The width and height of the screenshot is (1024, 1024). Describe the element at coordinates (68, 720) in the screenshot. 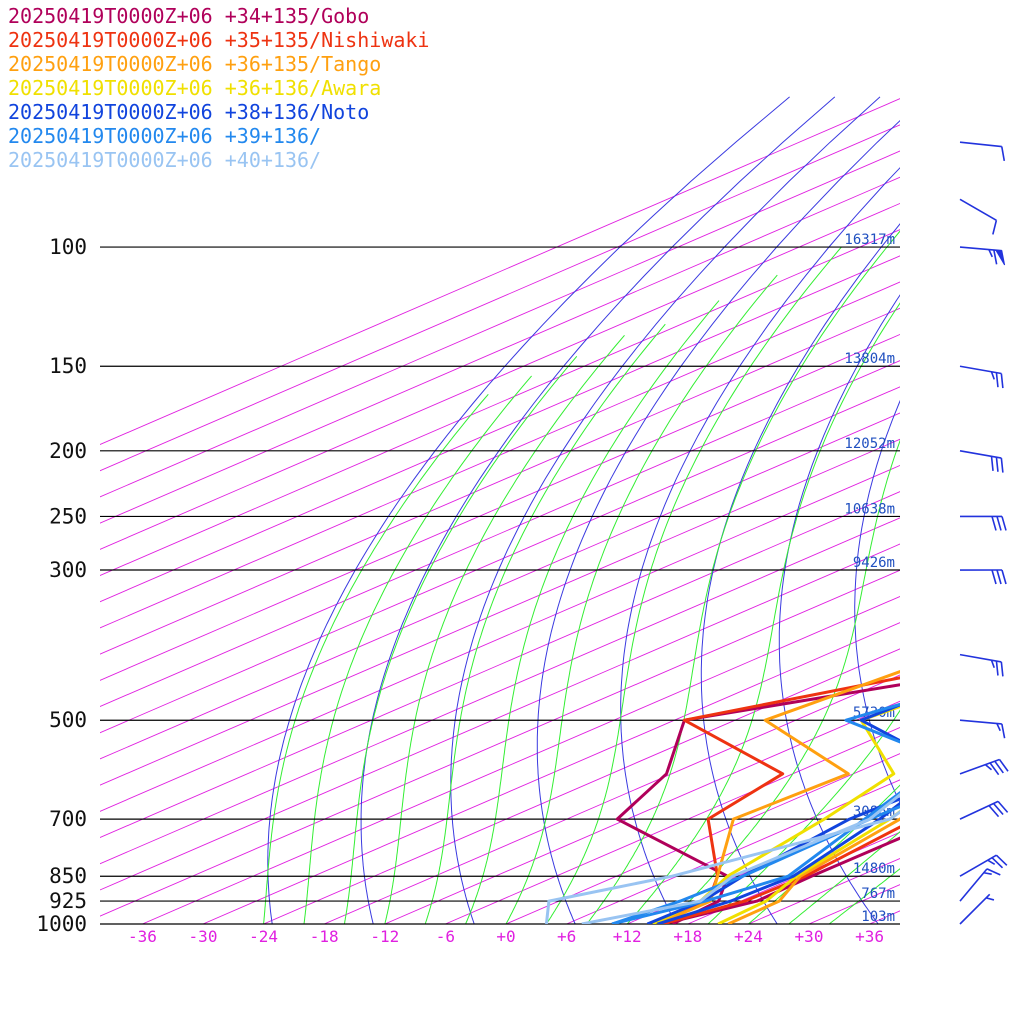

I see `pressure-label: 500` at that location.